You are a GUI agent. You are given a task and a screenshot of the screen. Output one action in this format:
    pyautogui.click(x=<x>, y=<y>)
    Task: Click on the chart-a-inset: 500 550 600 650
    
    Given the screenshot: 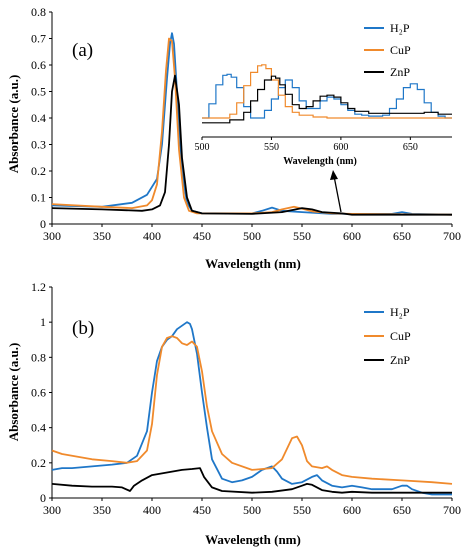 What is the action you would take?
    pyautogui.click(x=323, y=108)
    